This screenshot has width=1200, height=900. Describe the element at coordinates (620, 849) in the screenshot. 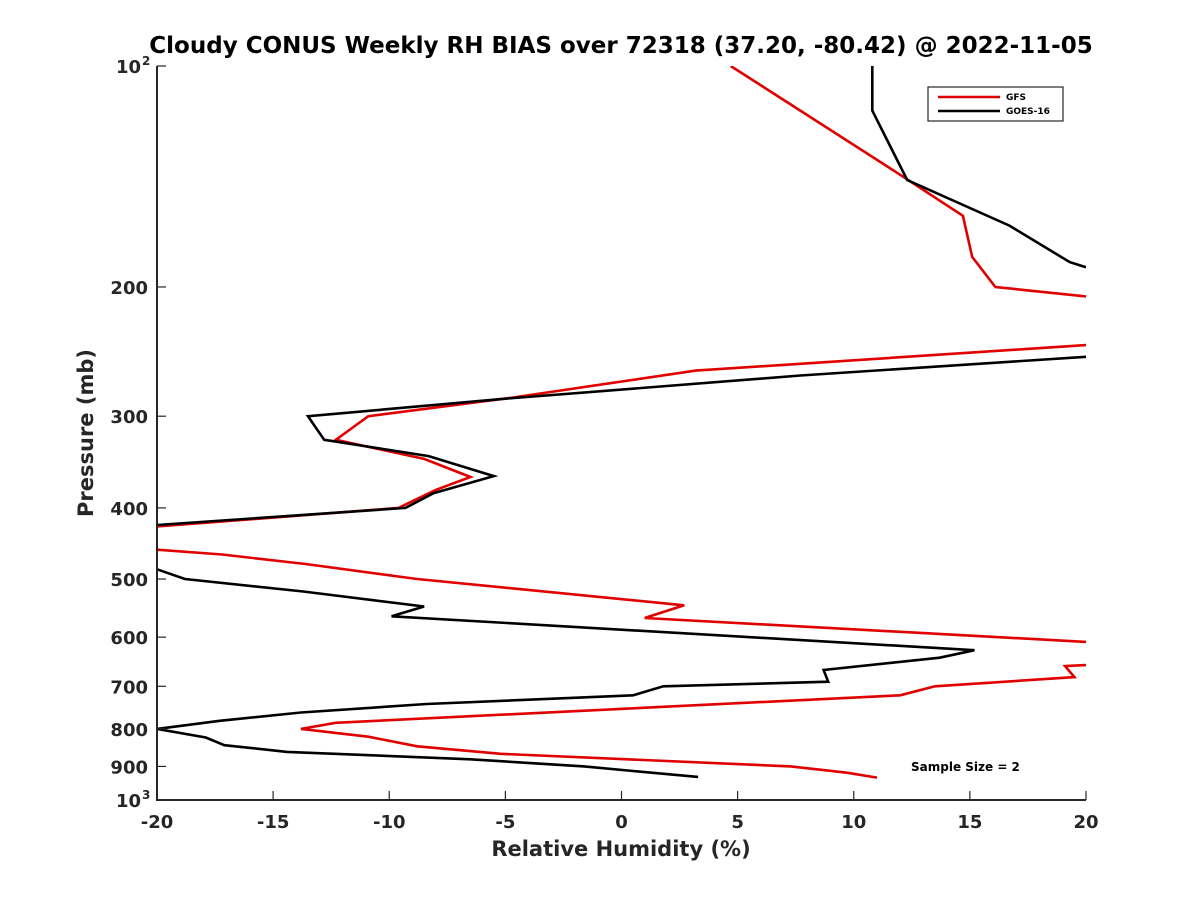

I see `x-axis-label: Relative Humidity (%)` at that location.